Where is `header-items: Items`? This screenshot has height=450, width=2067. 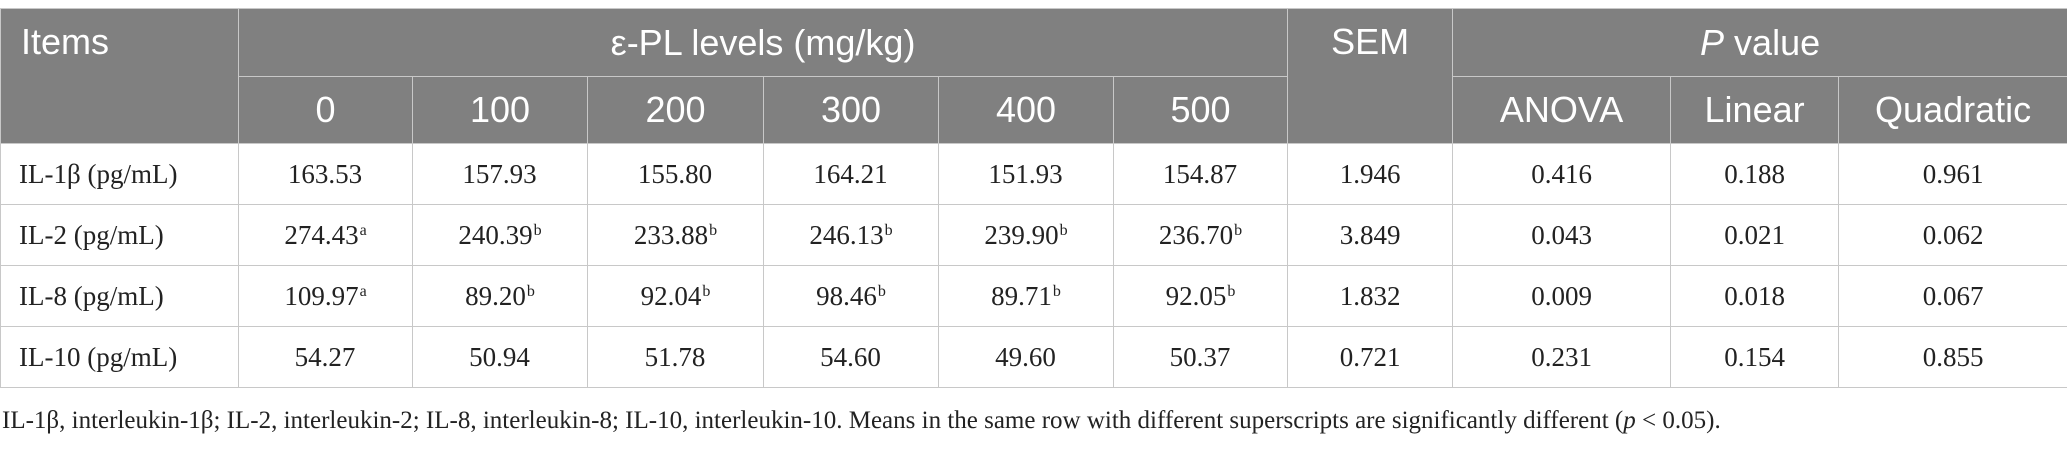 header-items: Items is located at coordinates (119, 76).